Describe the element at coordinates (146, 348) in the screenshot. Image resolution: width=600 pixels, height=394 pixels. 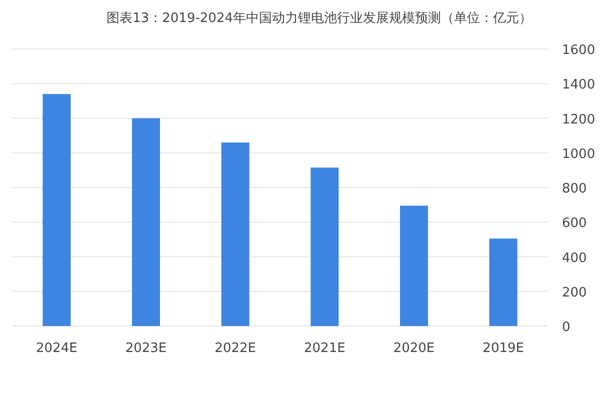
I see `x-tick-label: 2023E` at that location.